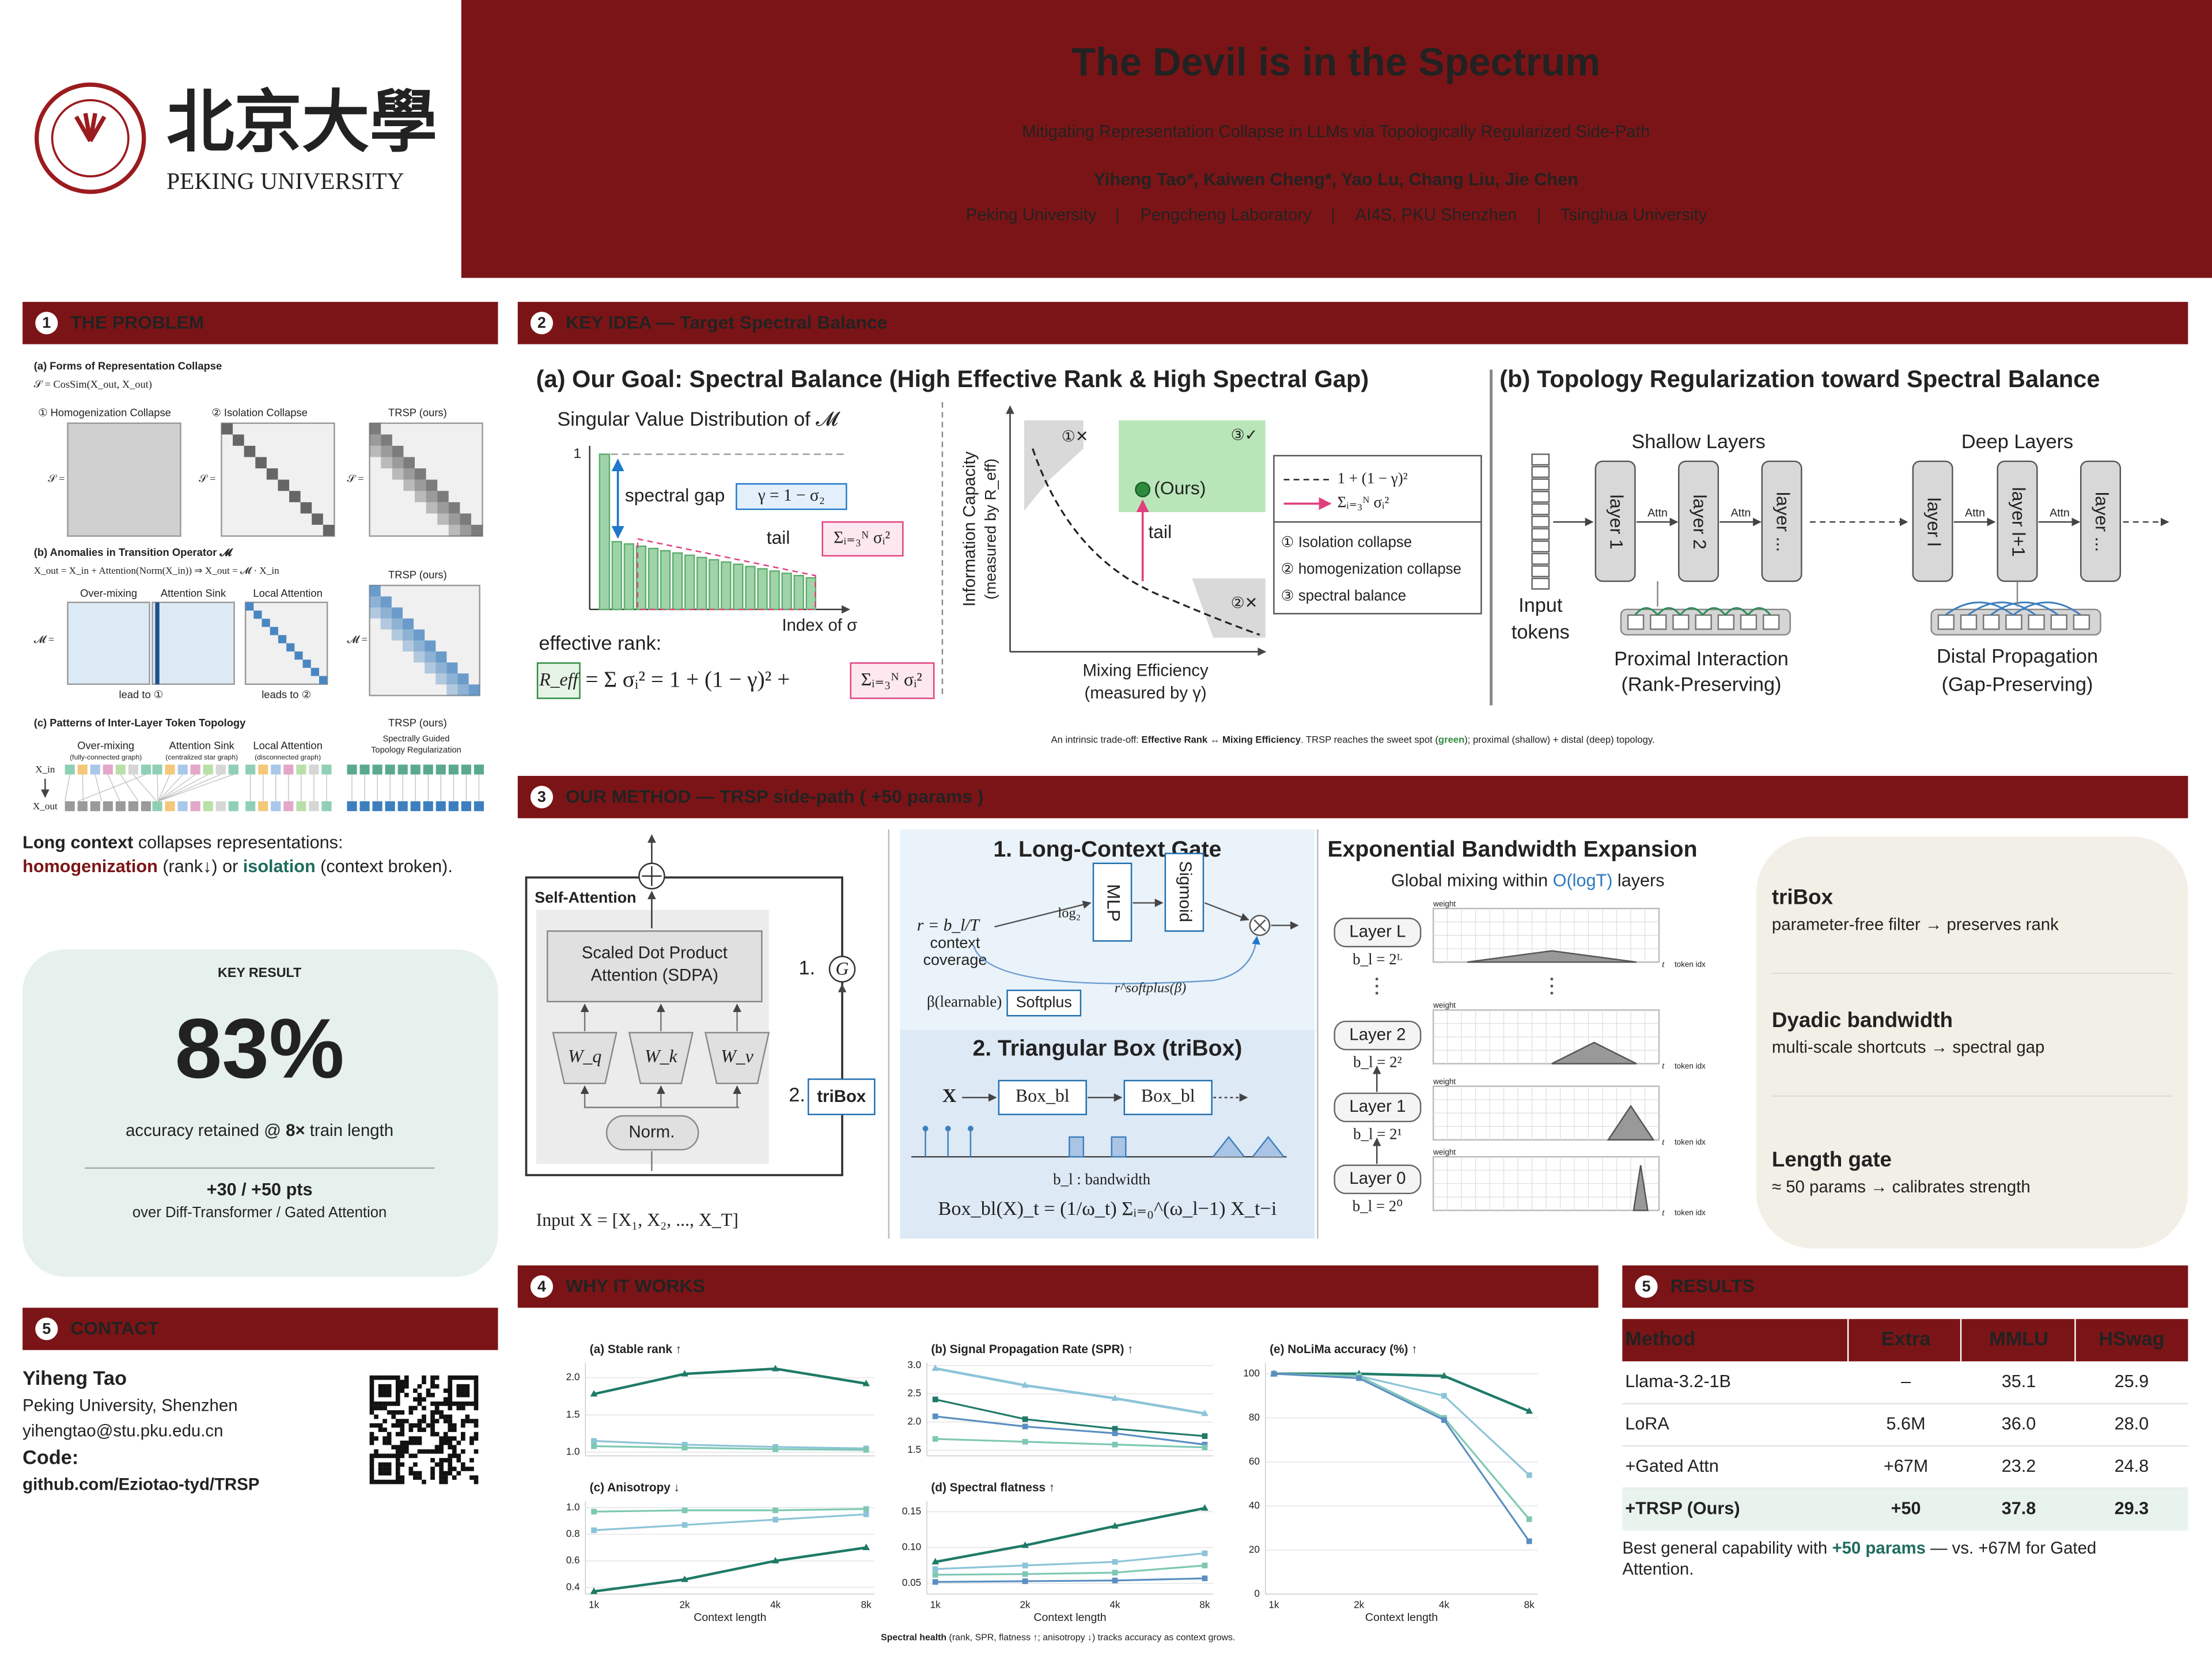 The image size is (2212, 1659). What do you see at coordinates (1552, 956) in the screenshot?
I see `kernel` at bounding box center [1552, 956].